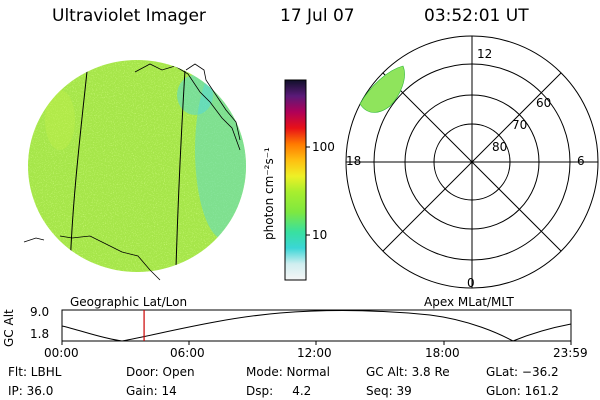 The height and width of the screenshot is (400, 600). What do you see at coordinates (476, 16) in the screenshot?
I see `time-label: 03:52:01 UT` at bounding box center [476, 16].